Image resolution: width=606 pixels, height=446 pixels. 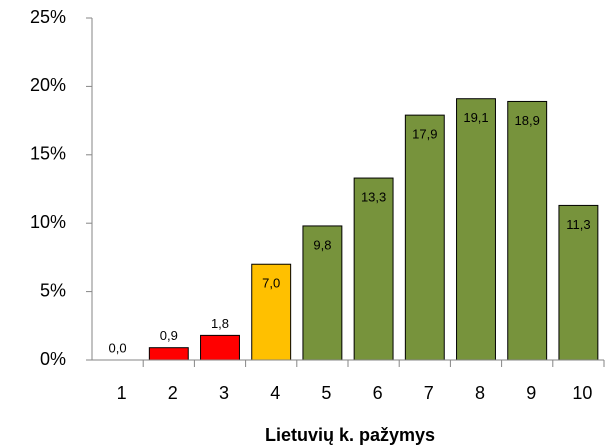 What do you see at coordinates (48, 85) in the screenshot?
I see `y-tick-label: 20%` at bounding box center [48, 85].